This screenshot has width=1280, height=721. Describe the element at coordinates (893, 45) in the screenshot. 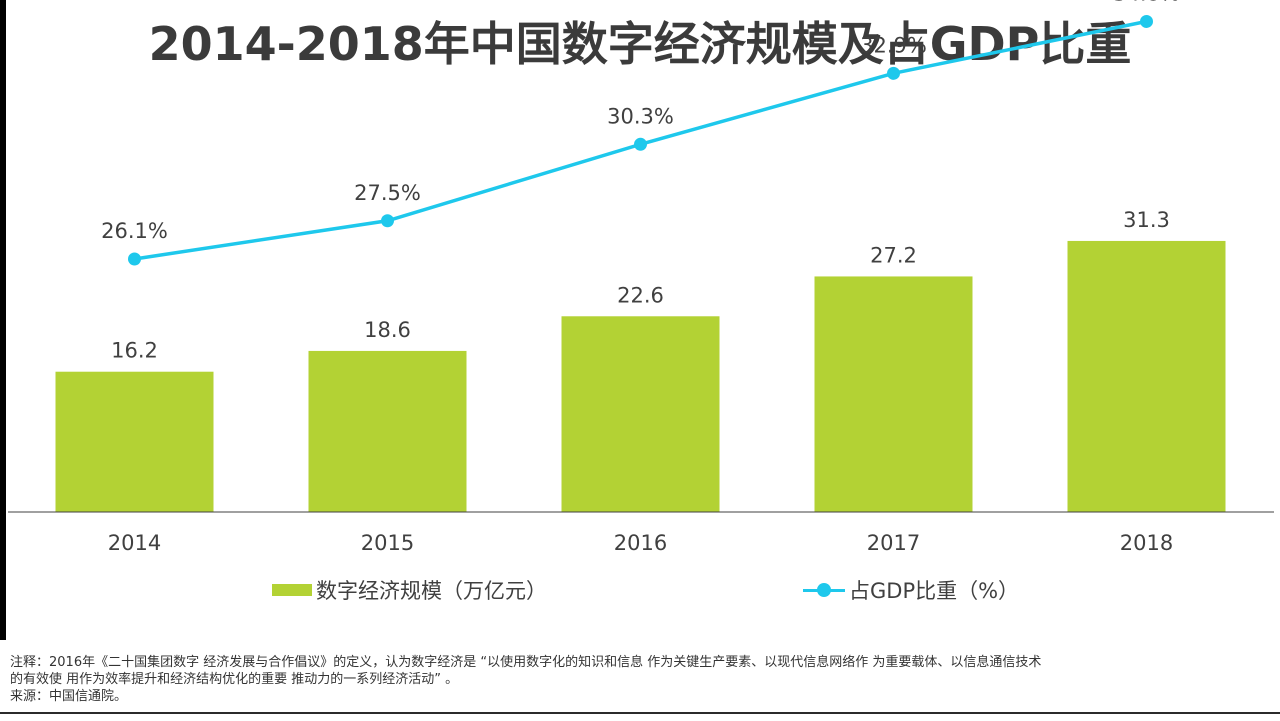

I see `line-label-2017: 32.9%` at that location.